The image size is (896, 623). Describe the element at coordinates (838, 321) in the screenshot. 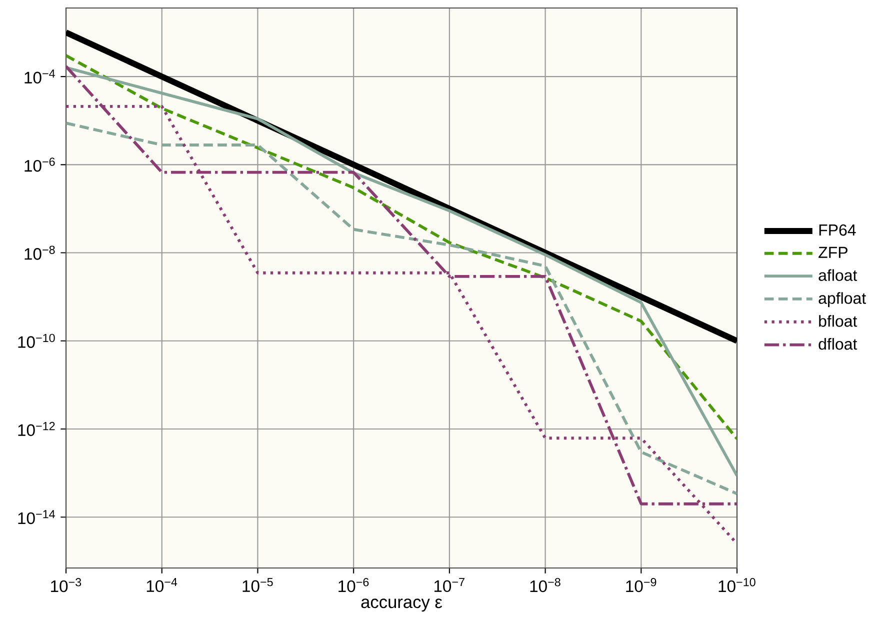

I see `legend-label: bfloat` at that location.